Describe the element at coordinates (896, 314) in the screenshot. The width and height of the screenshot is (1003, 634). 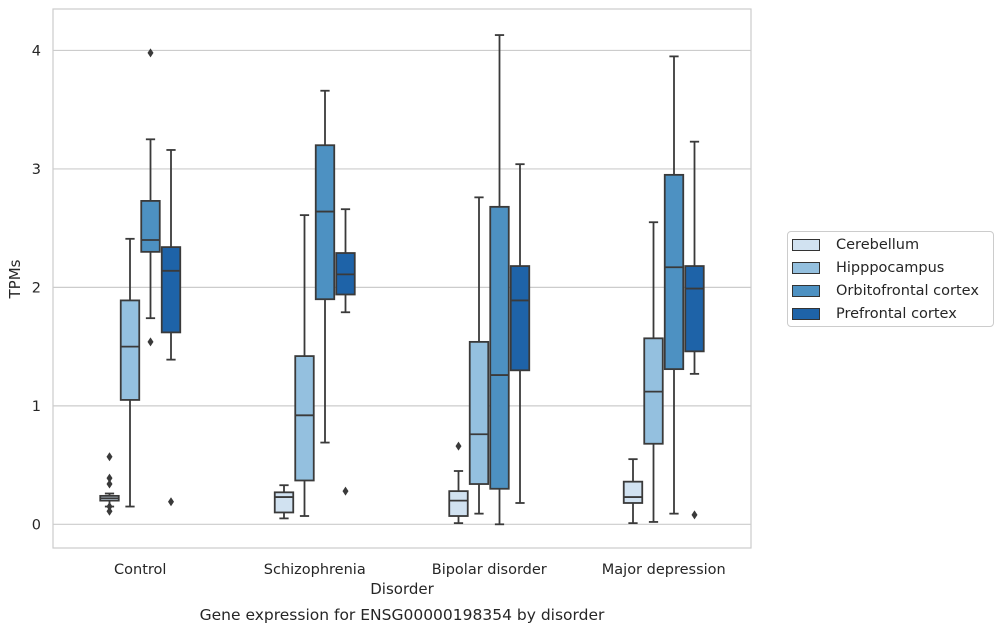
I see `legend-label: Prefrontal cortex` at that location.